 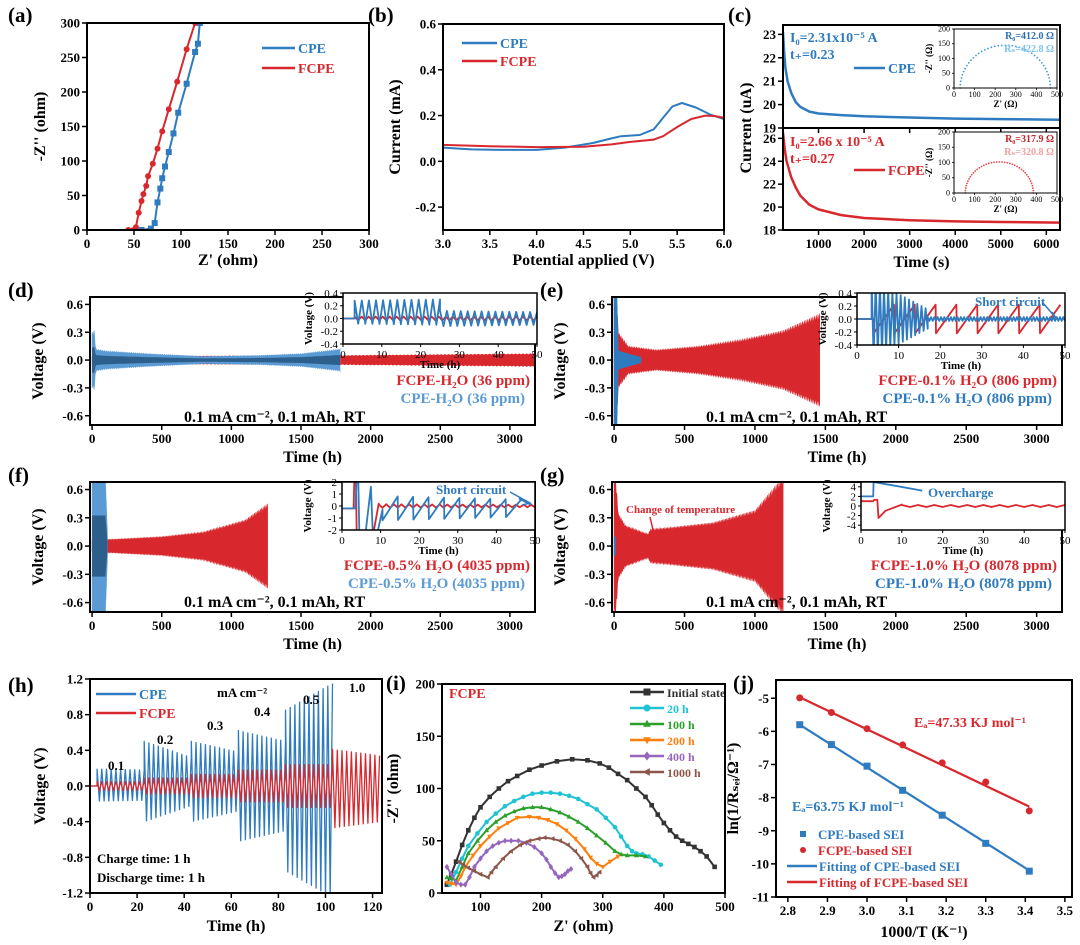 What do you see at coordinates (1029, 36) in the screenshot?
I see `inset-annotation: R₀=412.0 Ω` at bounding box center [1029, 36].